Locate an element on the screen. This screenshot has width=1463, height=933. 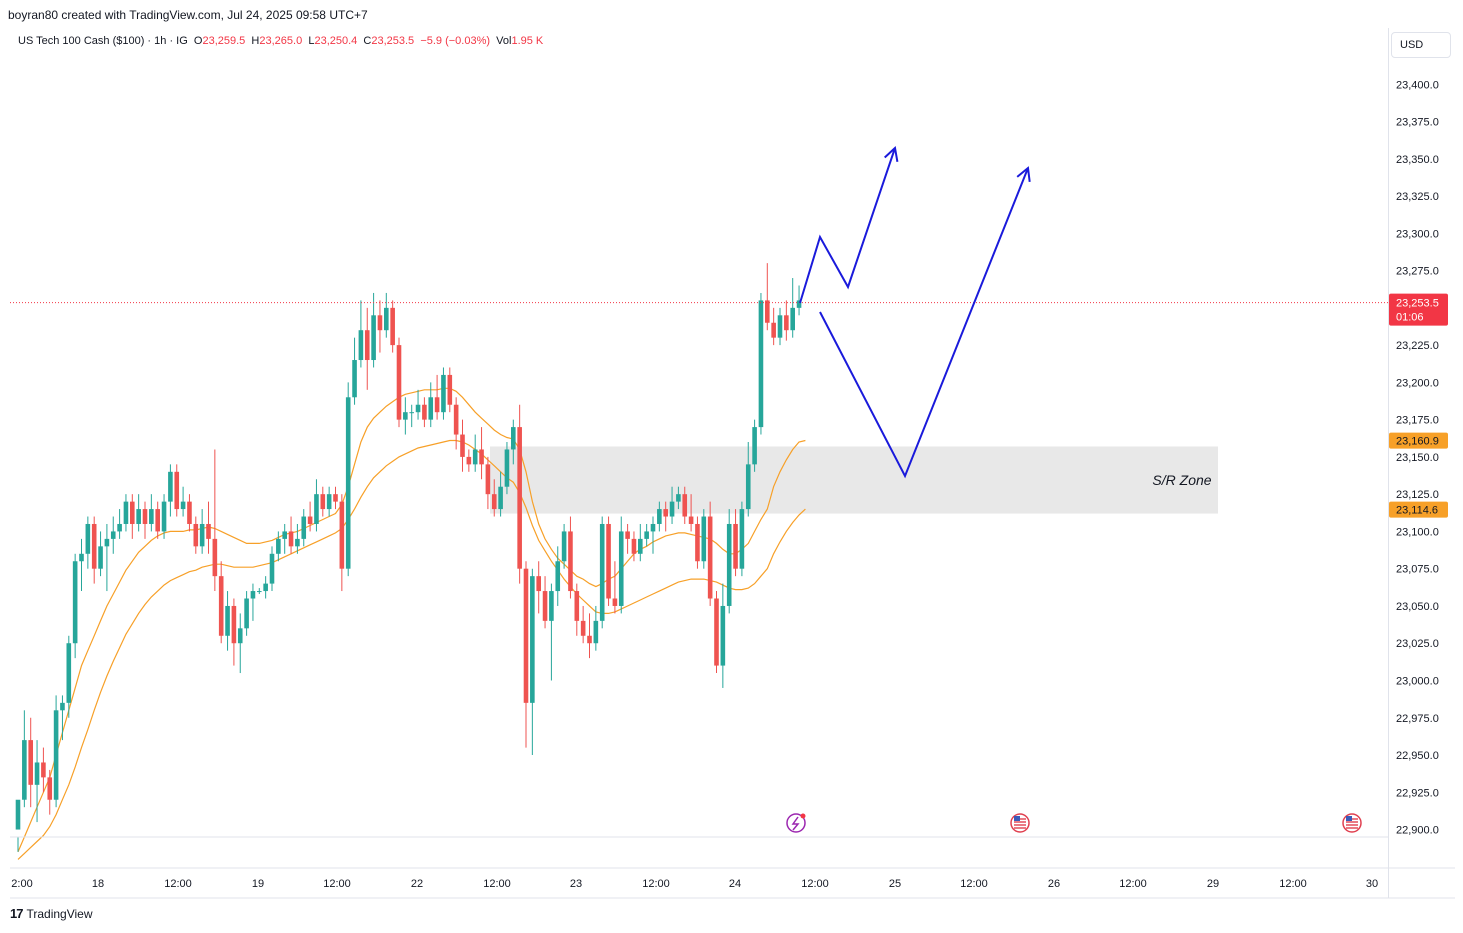
price-tick-label: 23,225.0 is located at coordinates (1417, 346).